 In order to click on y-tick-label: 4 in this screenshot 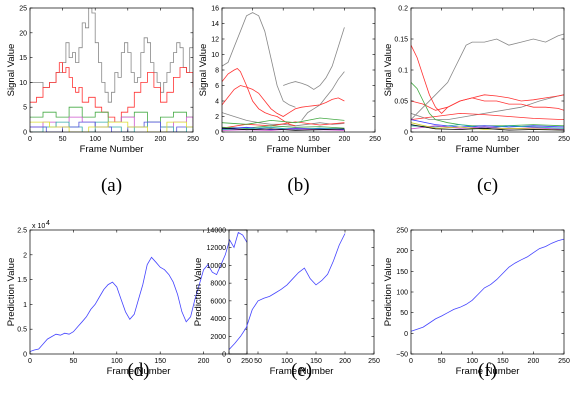, I will do `click(217, 102)`.